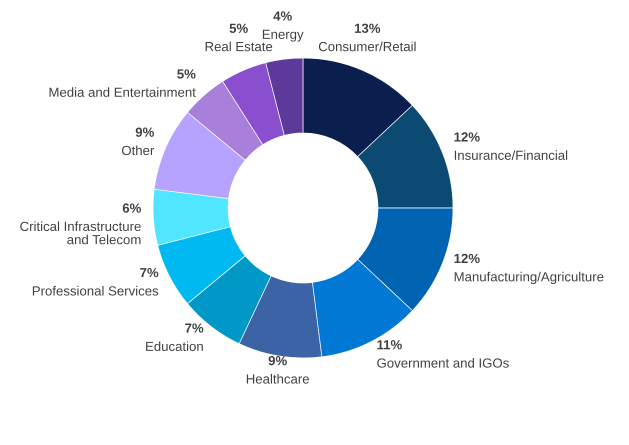 The width and height of the screenshot is (629, 445). What do you see at coordinates (367, 47) in the screenshot?
I see `slice-label: Consumer/Retail` at bounding box center [367, 47].